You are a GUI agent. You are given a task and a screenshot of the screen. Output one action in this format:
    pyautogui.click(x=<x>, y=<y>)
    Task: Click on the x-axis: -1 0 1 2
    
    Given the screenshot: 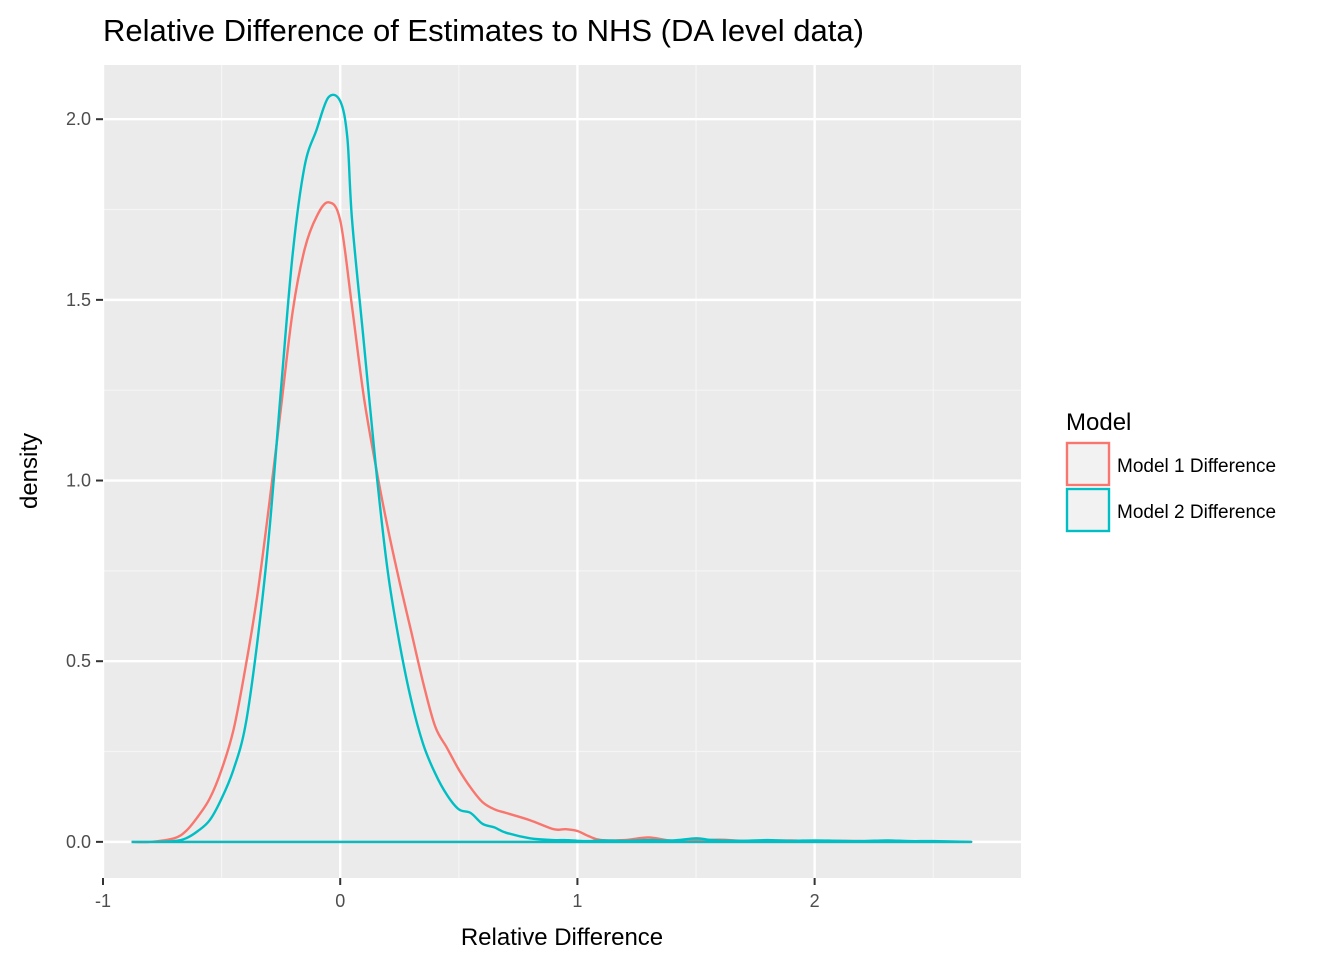 What is the action you would take?
    pyautogui.click(x=457, y=894)
    